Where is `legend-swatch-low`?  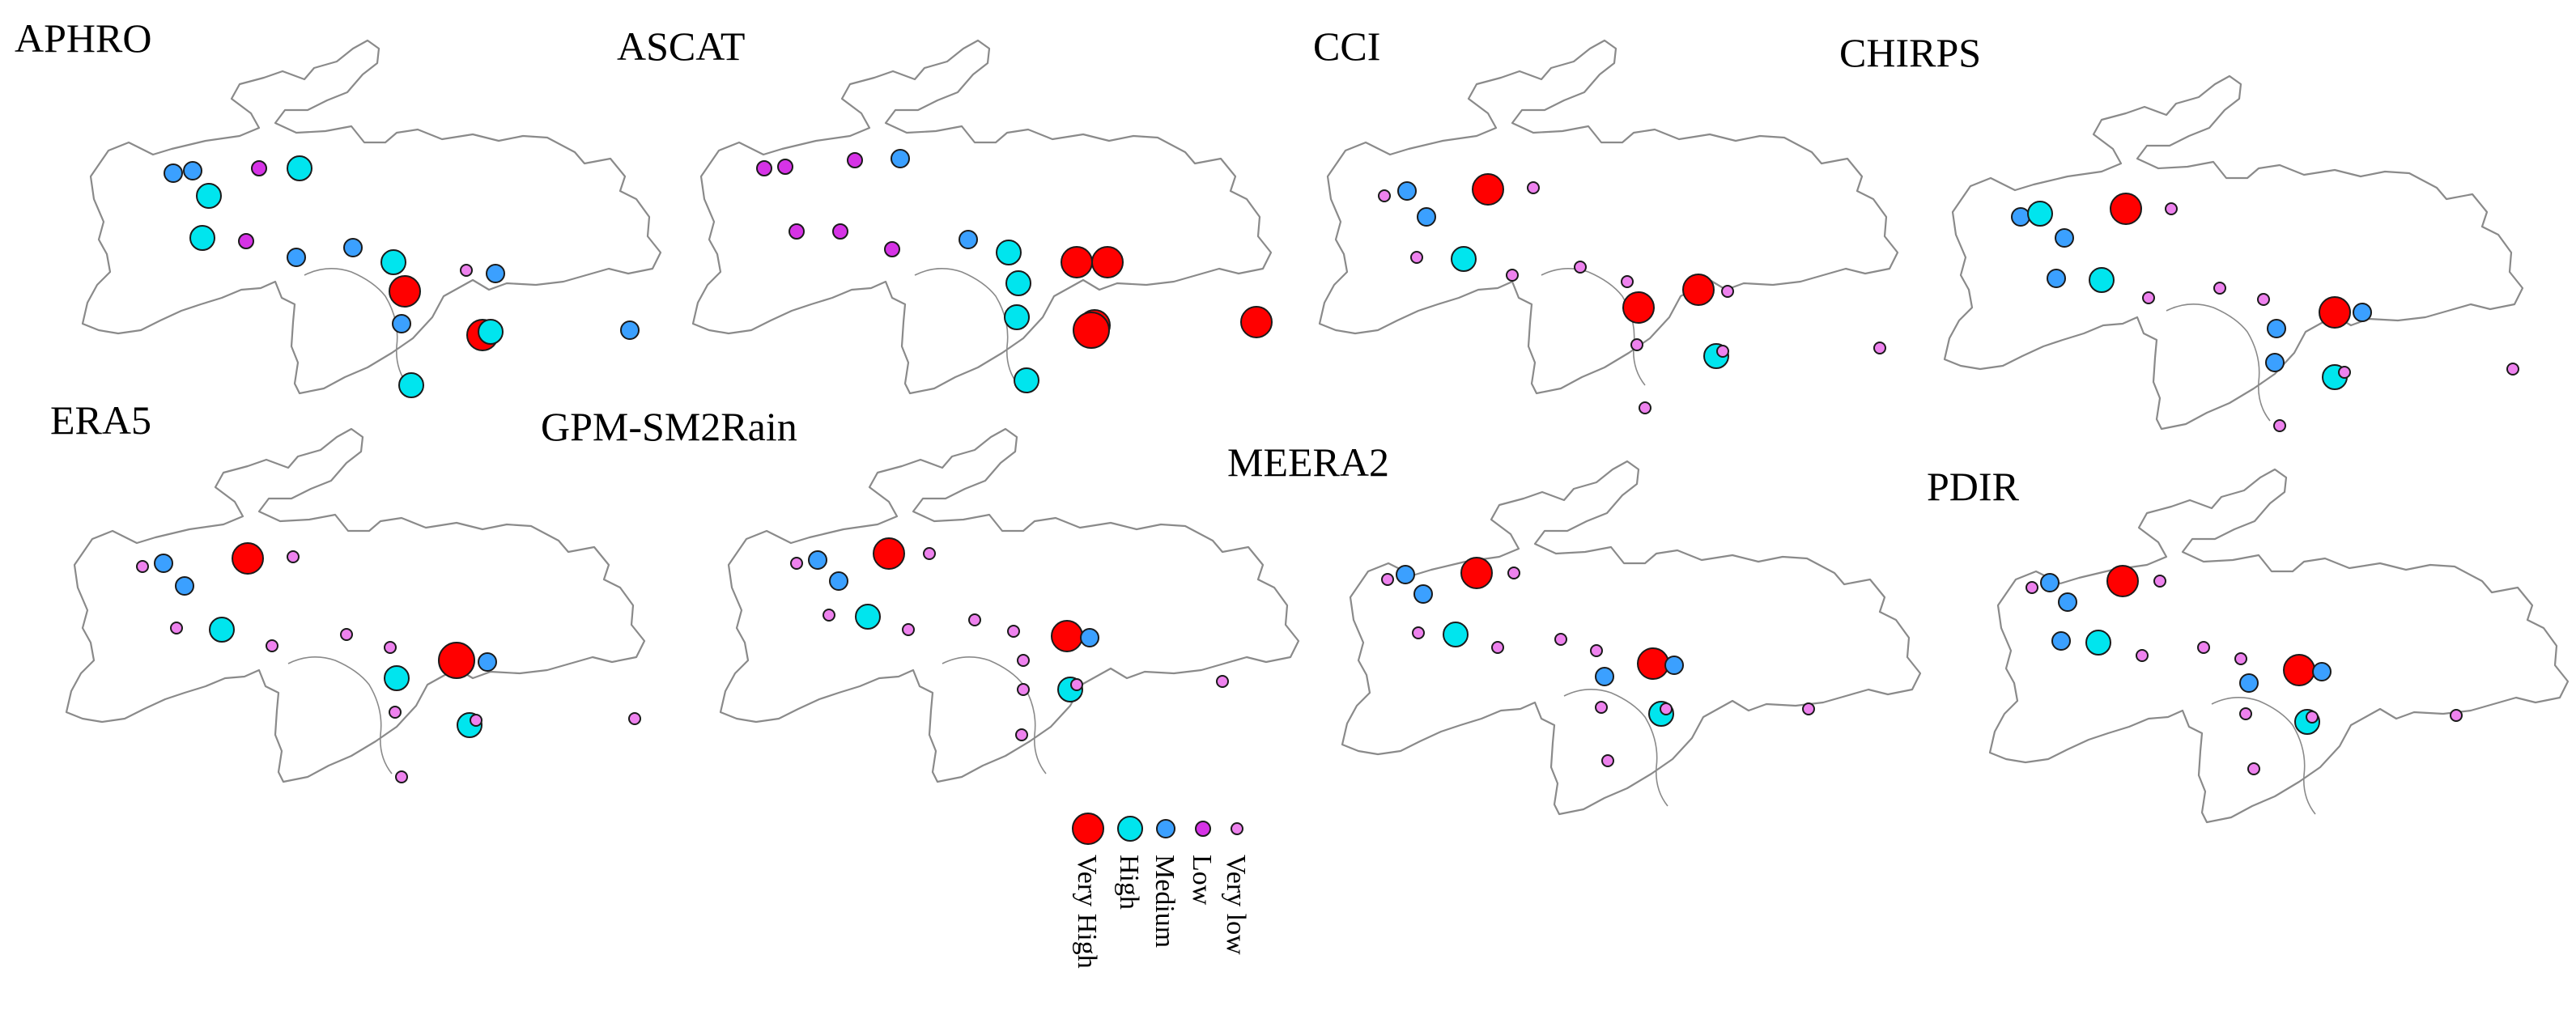 legend-swatch-low is located at coordinates (1203, 829).